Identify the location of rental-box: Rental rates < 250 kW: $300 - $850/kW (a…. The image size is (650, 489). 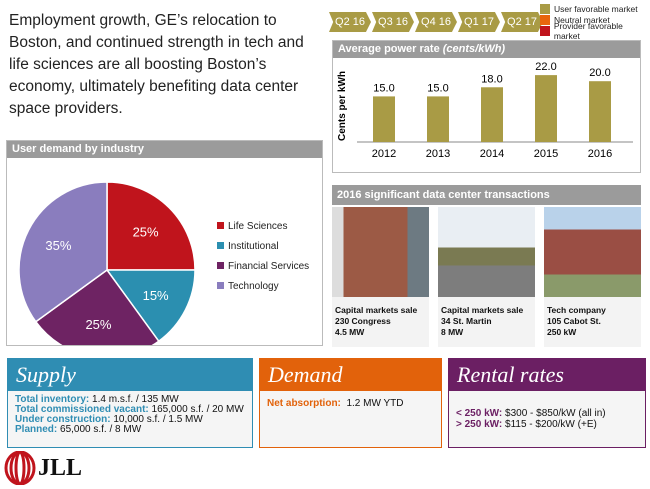
(547, 403).